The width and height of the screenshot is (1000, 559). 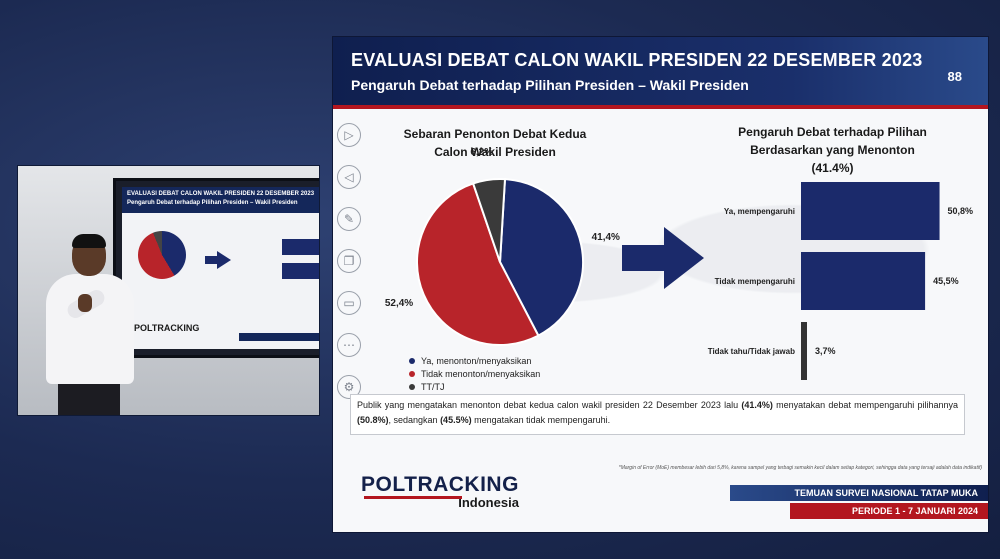 I want to click on back-icon: ◁, so click(x=349, y=177).